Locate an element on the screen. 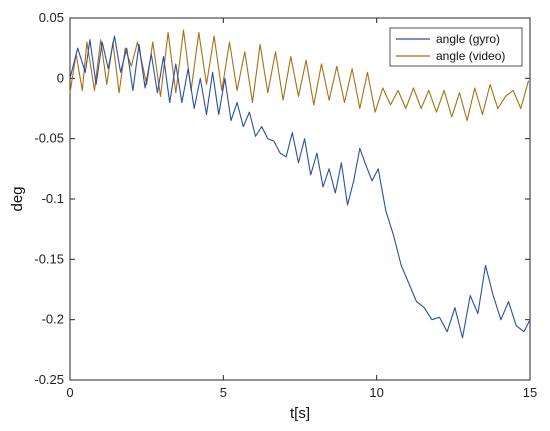 The image size is (550, 431). y-tick-label: -0.05 is located at coordinates (49, 138).